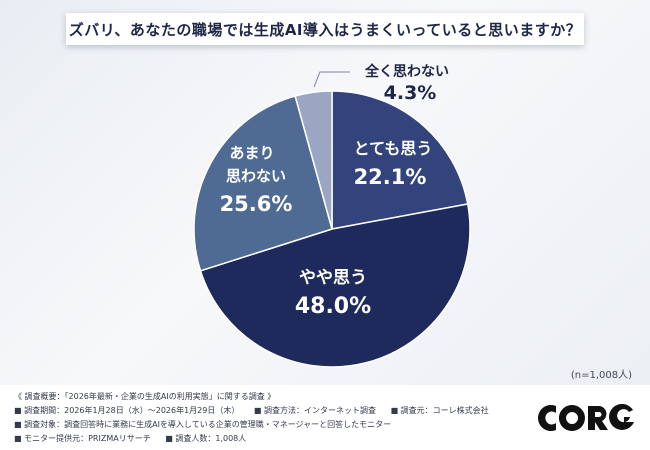 Image resolution: width=650 pixels, height=450 pixels. I want to click on footer-period: ■ 調査期間：2026年1月28日（水）～2026年1月29日（木）, so click(127, 410).